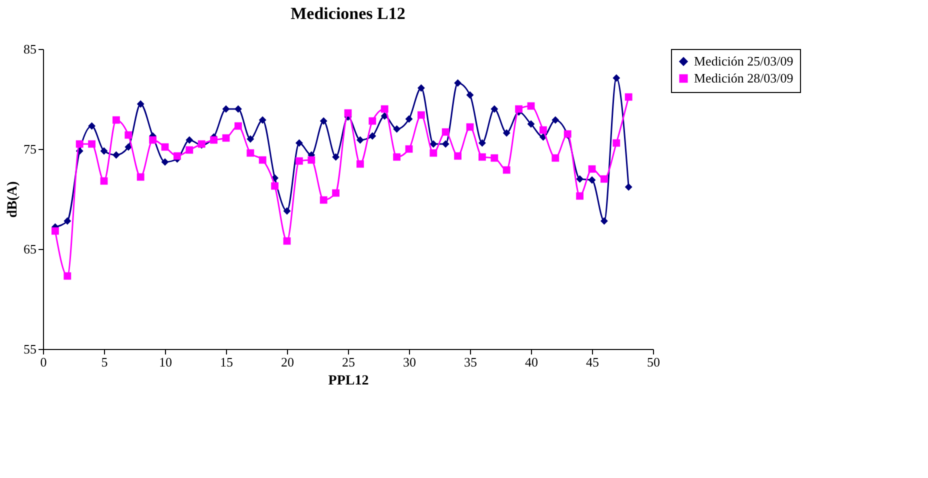 The height and width of the screenshot is (478, 928). What do you see at coordinates (470, 362) in the screenshot?
I see `x-tick-label: 35` at bounding box center [470, 362].